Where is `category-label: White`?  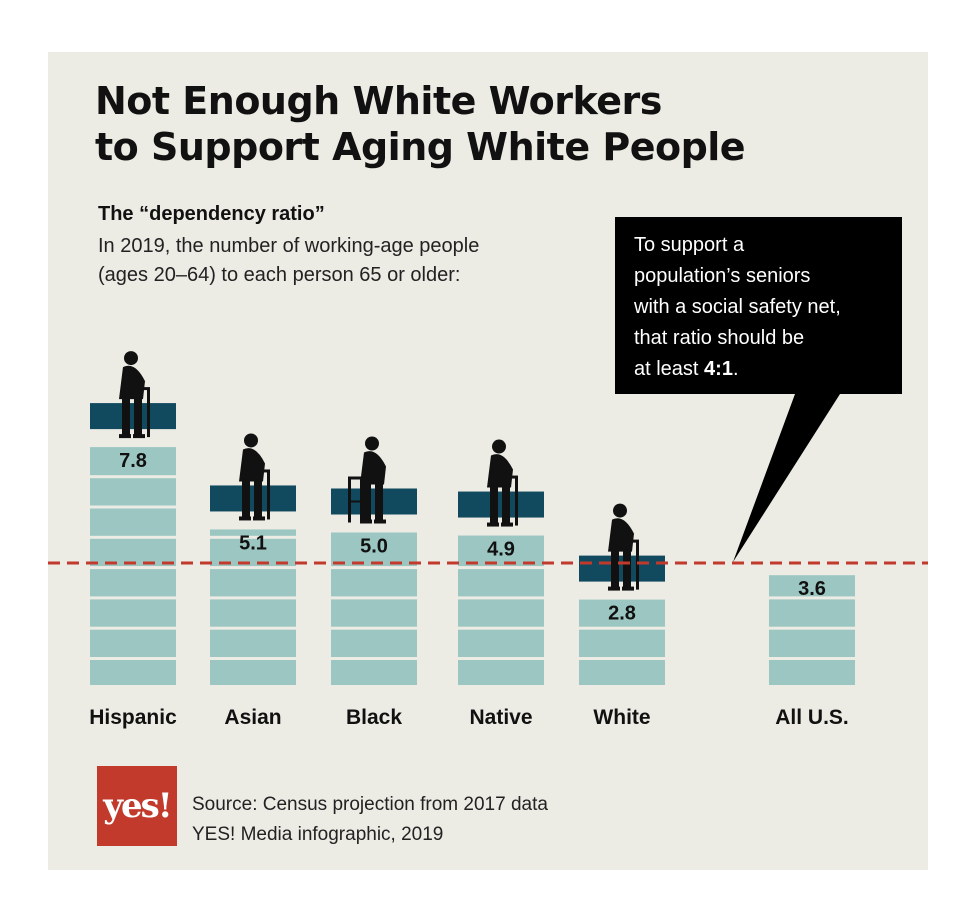 category-label: White is located at coordinates (621, 717).